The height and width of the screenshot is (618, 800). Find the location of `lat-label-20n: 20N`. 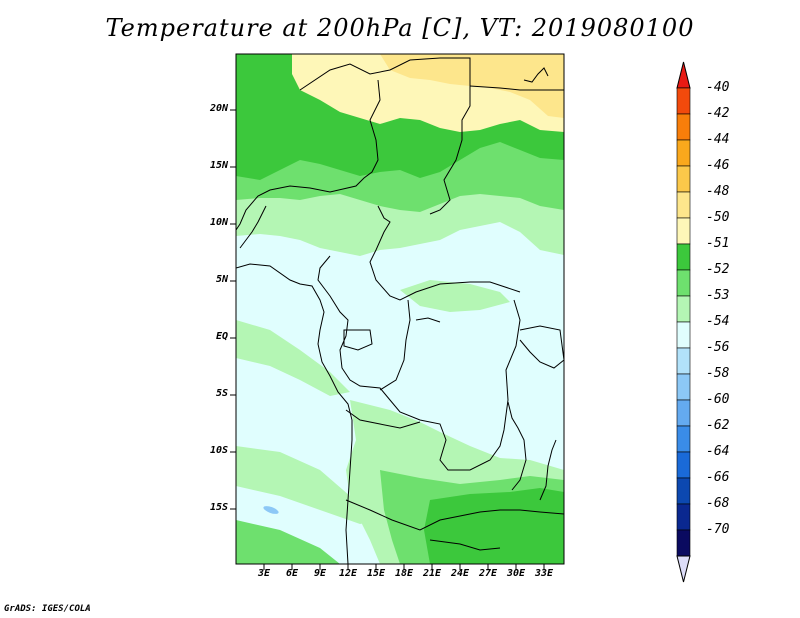

lat-label-20n: 20N is located at coordinates (218, 108).